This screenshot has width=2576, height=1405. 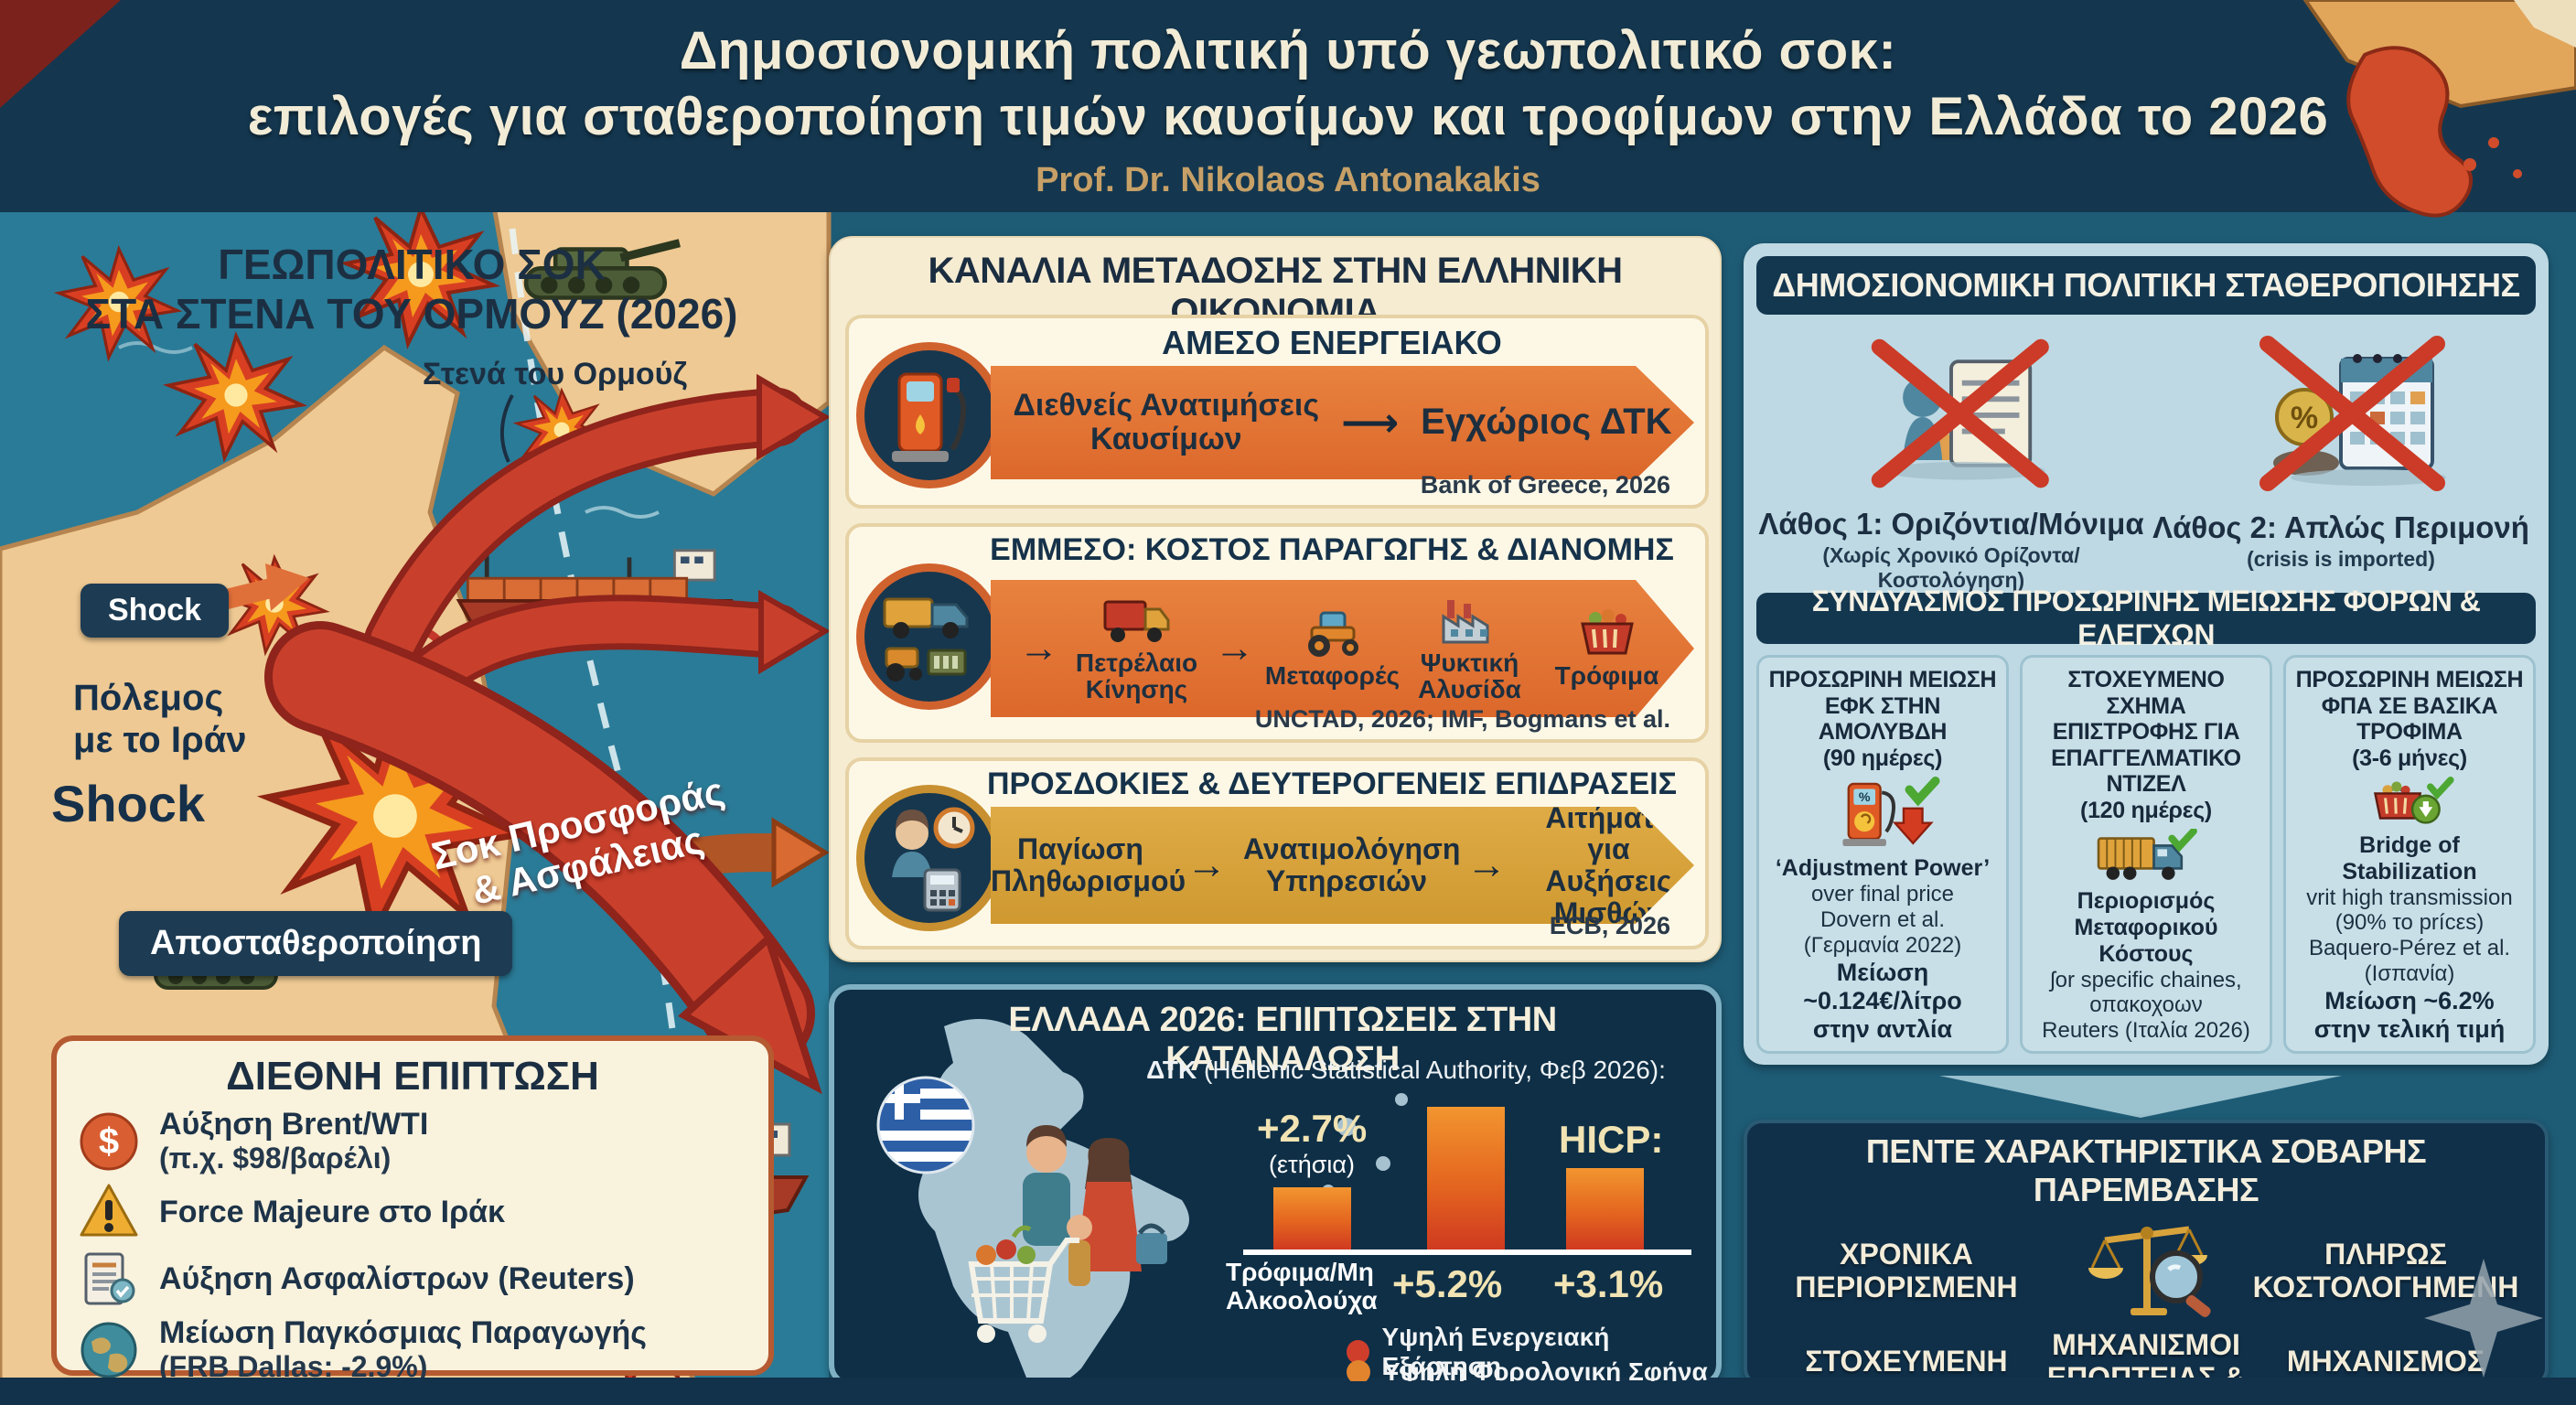 I want to click on greece-land, so click(x=2410, y=132).